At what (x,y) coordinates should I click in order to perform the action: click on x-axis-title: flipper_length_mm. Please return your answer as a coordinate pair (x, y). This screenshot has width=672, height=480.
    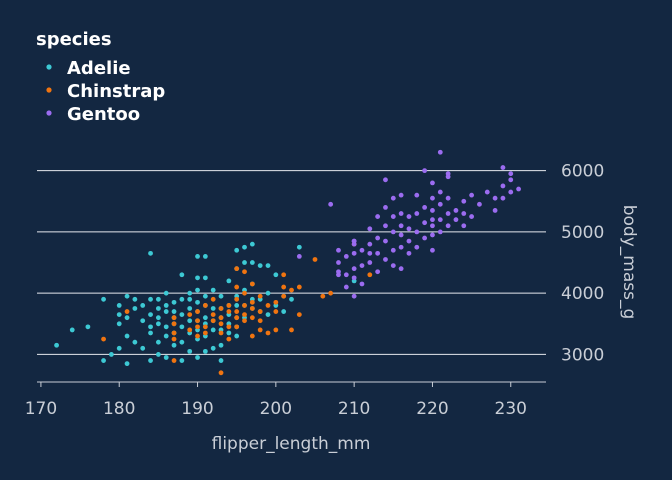
    Looking at the image, I should click on (291, 444).